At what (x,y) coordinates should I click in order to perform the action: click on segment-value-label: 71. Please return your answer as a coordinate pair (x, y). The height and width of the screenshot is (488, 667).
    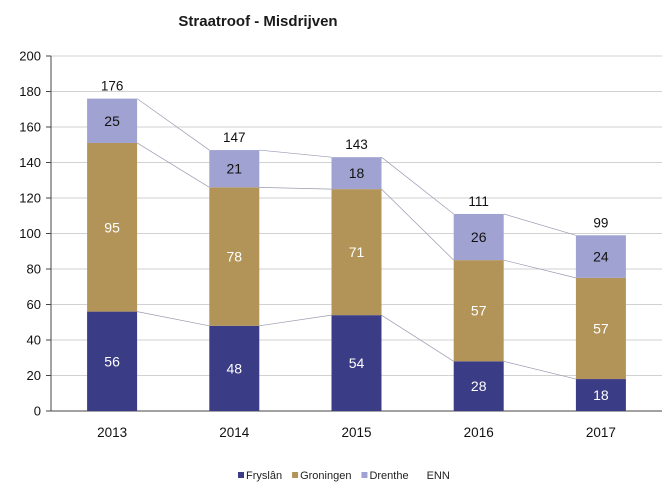
    Looking at the image, I should click on (357, 252).